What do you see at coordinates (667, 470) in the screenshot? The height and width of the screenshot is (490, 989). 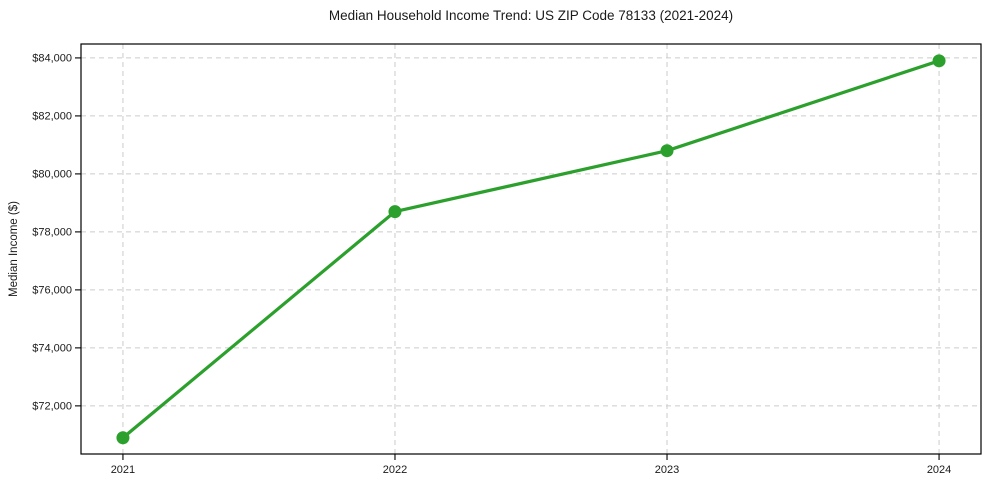 I see `x-tick-label: 2023` at bounding box center [667, 470].